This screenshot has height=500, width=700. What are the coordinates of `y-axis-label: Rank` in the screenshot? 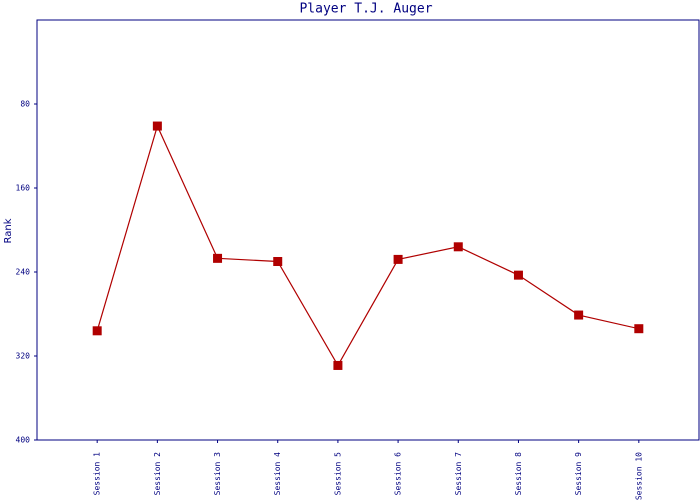 It's located at (8, 230).